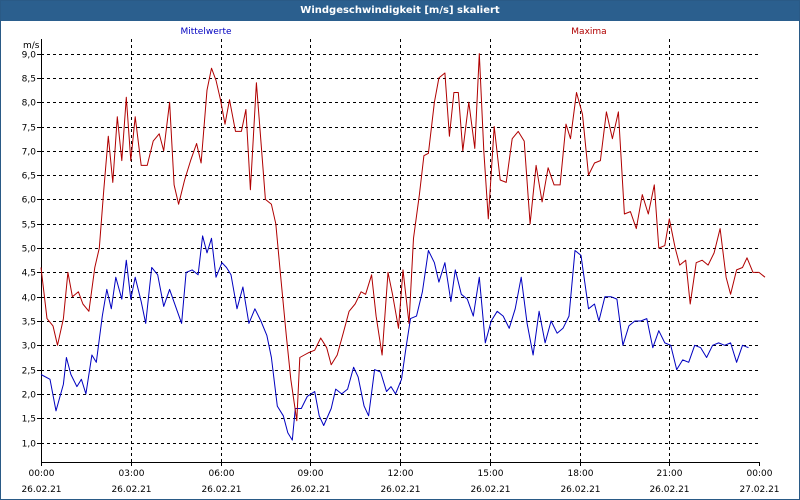  What do you see at coordinates (581, 474) in the screenshot?
I see `x-tick-time-label: 18:00` at bounding box center [581, 474].